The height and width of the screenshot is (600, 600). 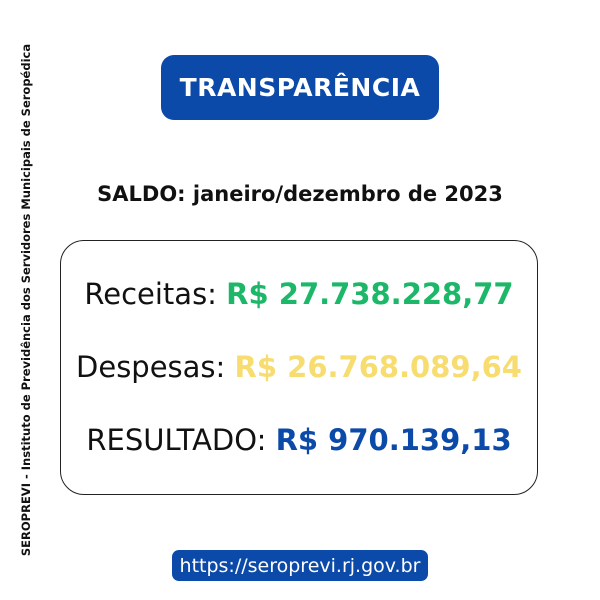 What do you see at coordinates (393, 440) in the screenshot?
I see `resultado-value: R$ 970.139,13` at bounding box center [393, 440].